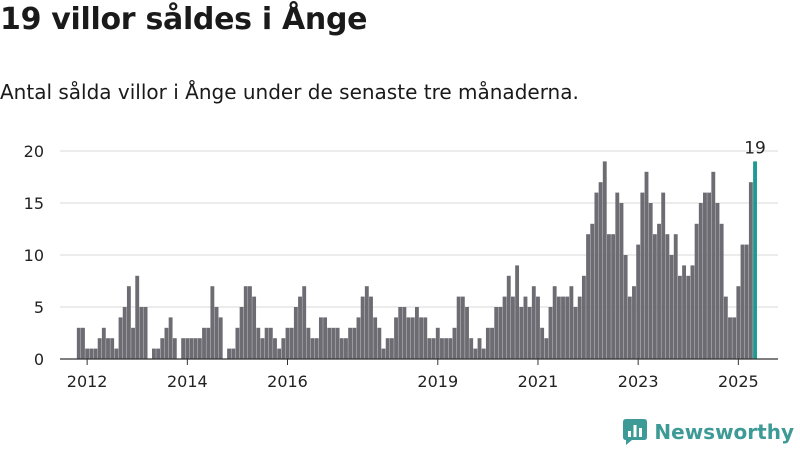  I want to click on x-tick-label: 2023, so click(638, 381).